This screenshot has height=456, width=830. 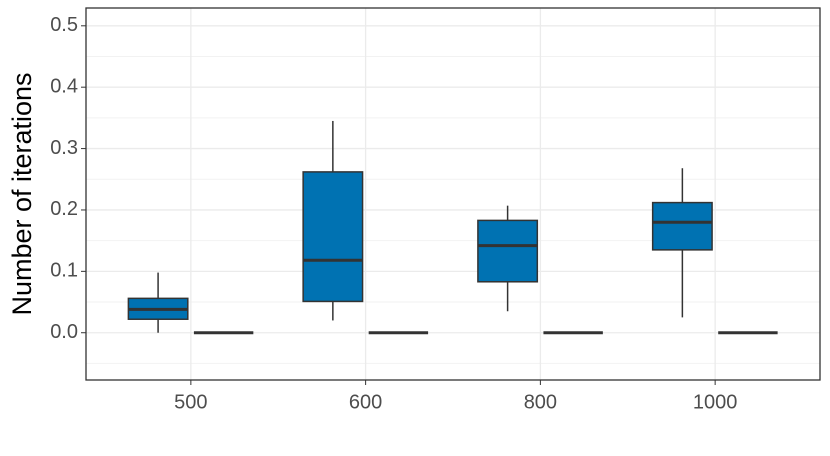 I want to click on y-tick-label: 0.5, so click(x=64, y=25).